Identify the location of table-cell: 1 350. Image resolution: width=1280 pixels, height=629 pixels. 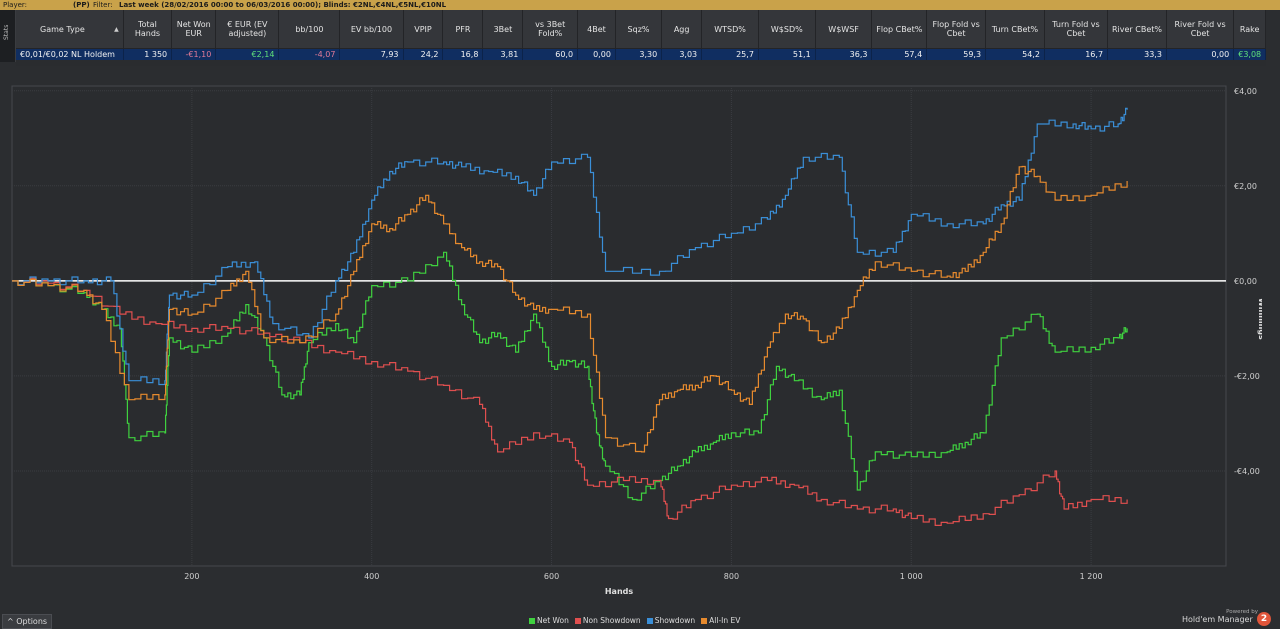
(148, 54).